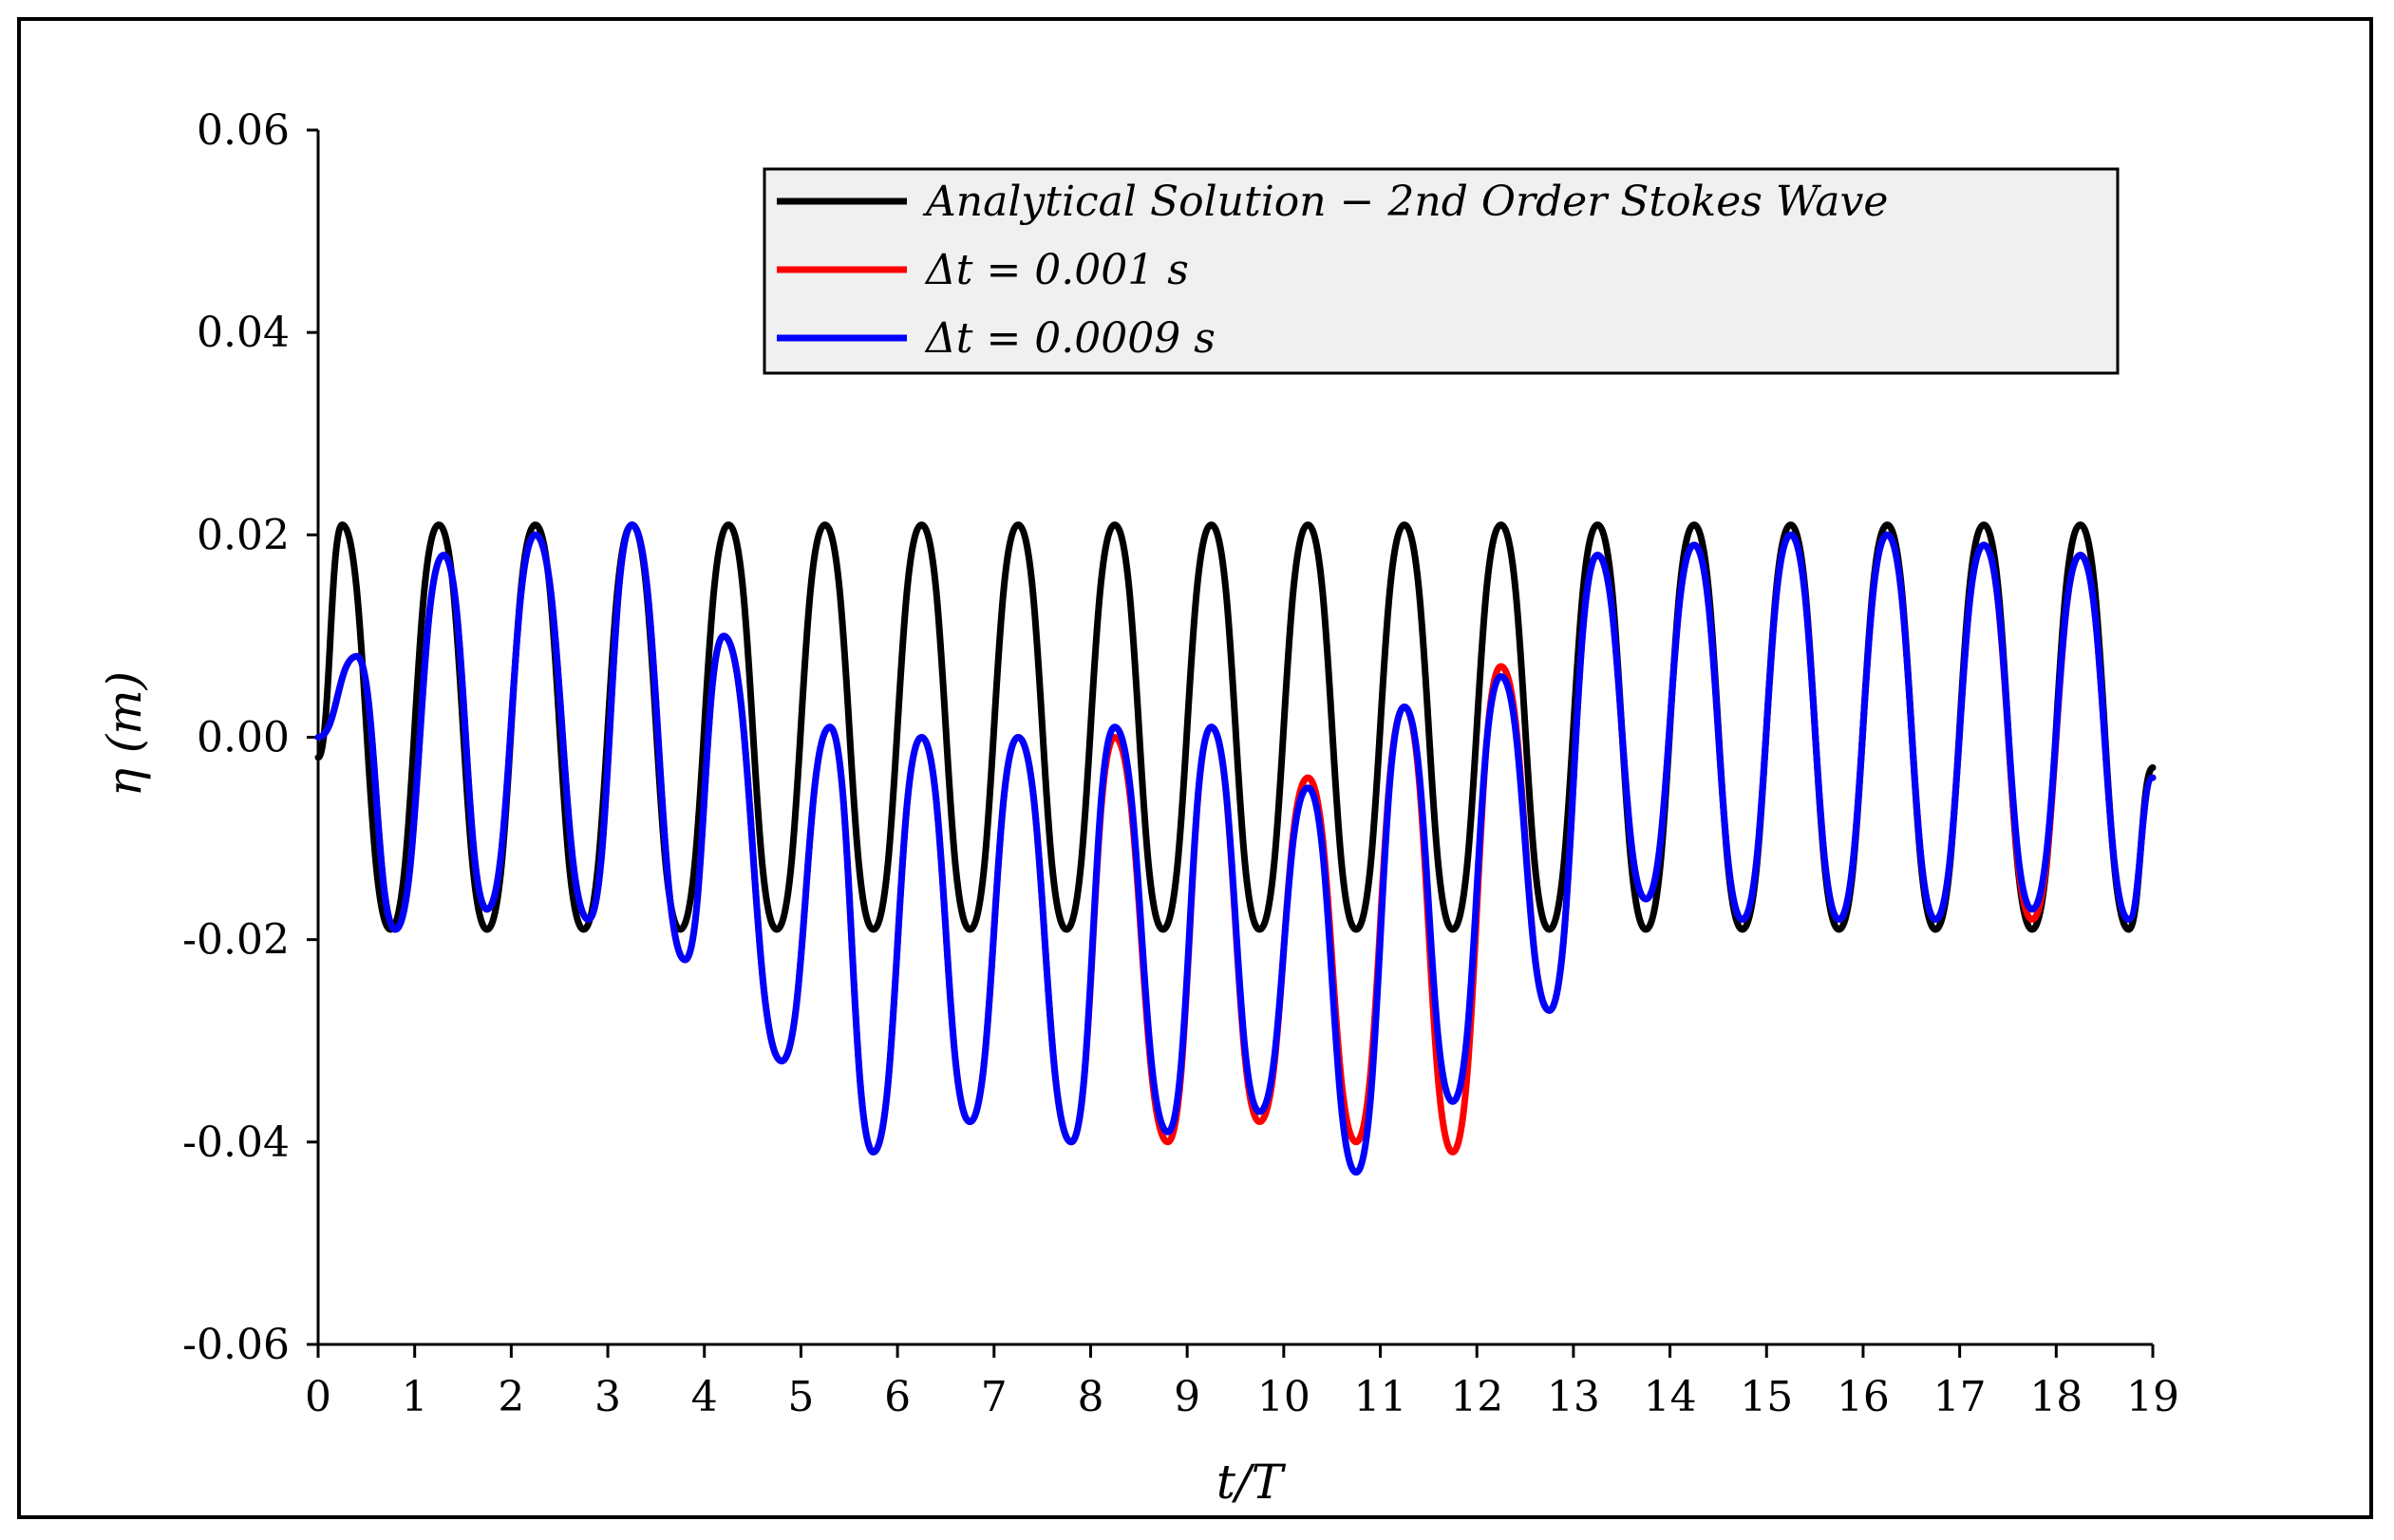 Image resolution: width=2394 pixels, height=1540 pixels. Describe the element at coordinates (1056, 270) in the screenshot. I see `legend-item-dt-0-001-label: Δt = 0.001 s` at that location.